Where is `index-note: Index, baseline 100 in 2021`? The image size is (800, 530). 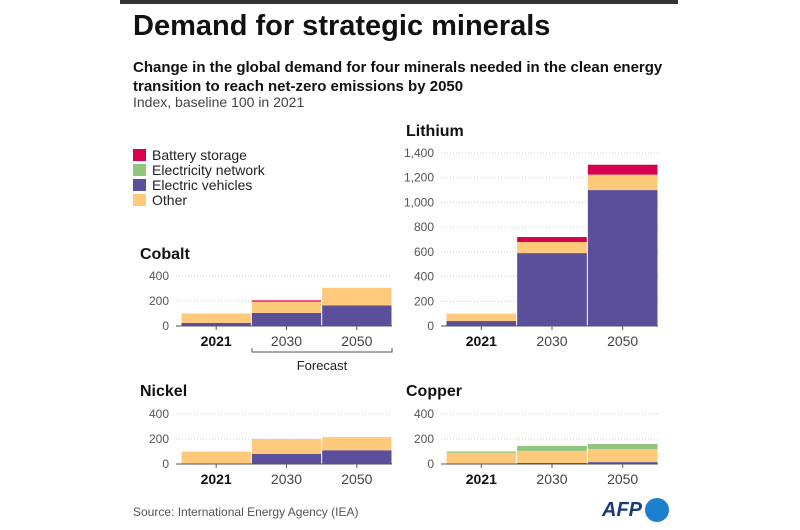 index-note: Index, baseline 100 in 2021 is located at coordinates (219, 102).